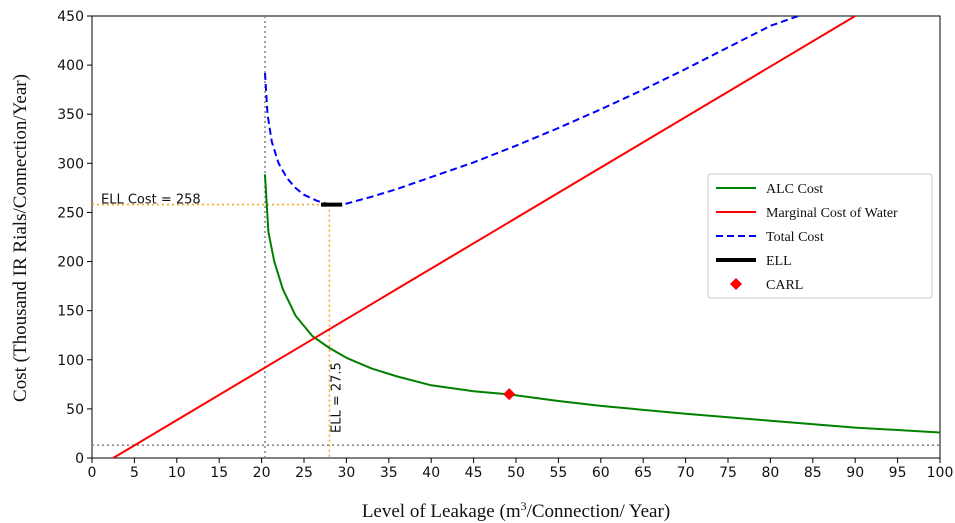 Image resolution: width=955 pixels, height=523 pixels. I want to click on y-tick-label: 300, so click(70, 164).